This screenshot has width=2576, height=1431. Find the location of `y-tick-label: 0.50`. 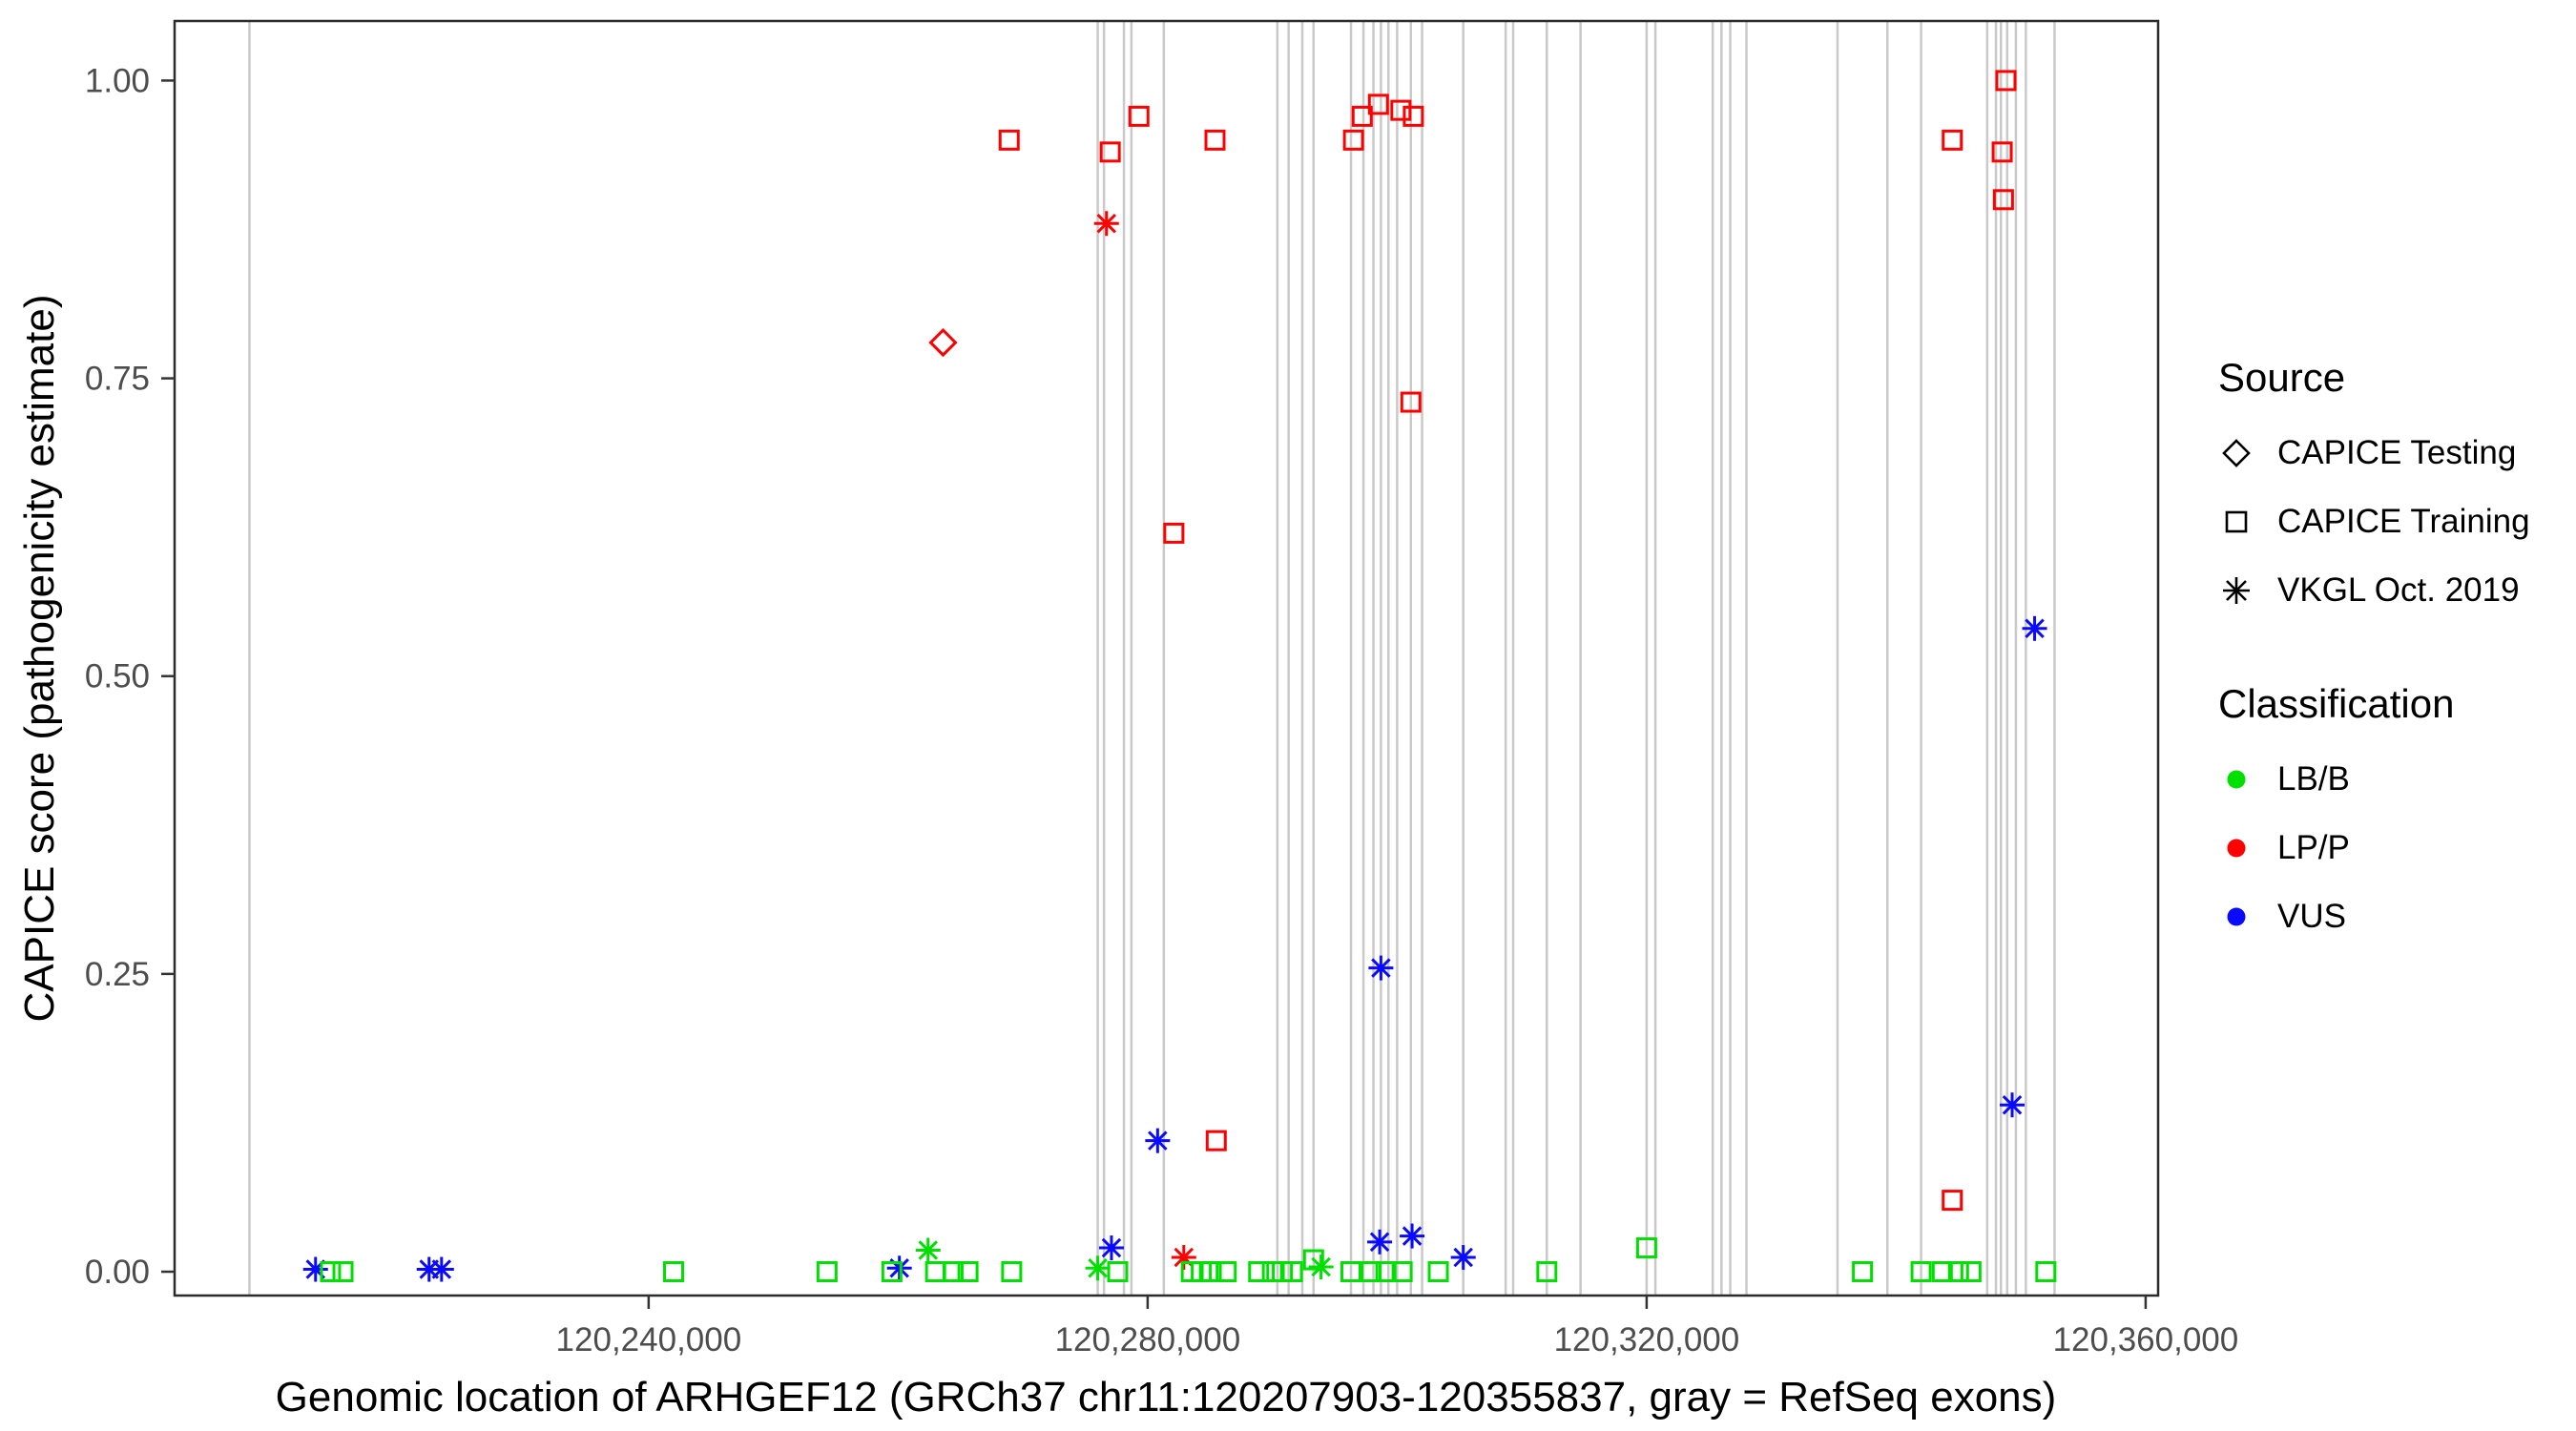

y-tick-label: 0.50 is located at coordinates (117, 676).